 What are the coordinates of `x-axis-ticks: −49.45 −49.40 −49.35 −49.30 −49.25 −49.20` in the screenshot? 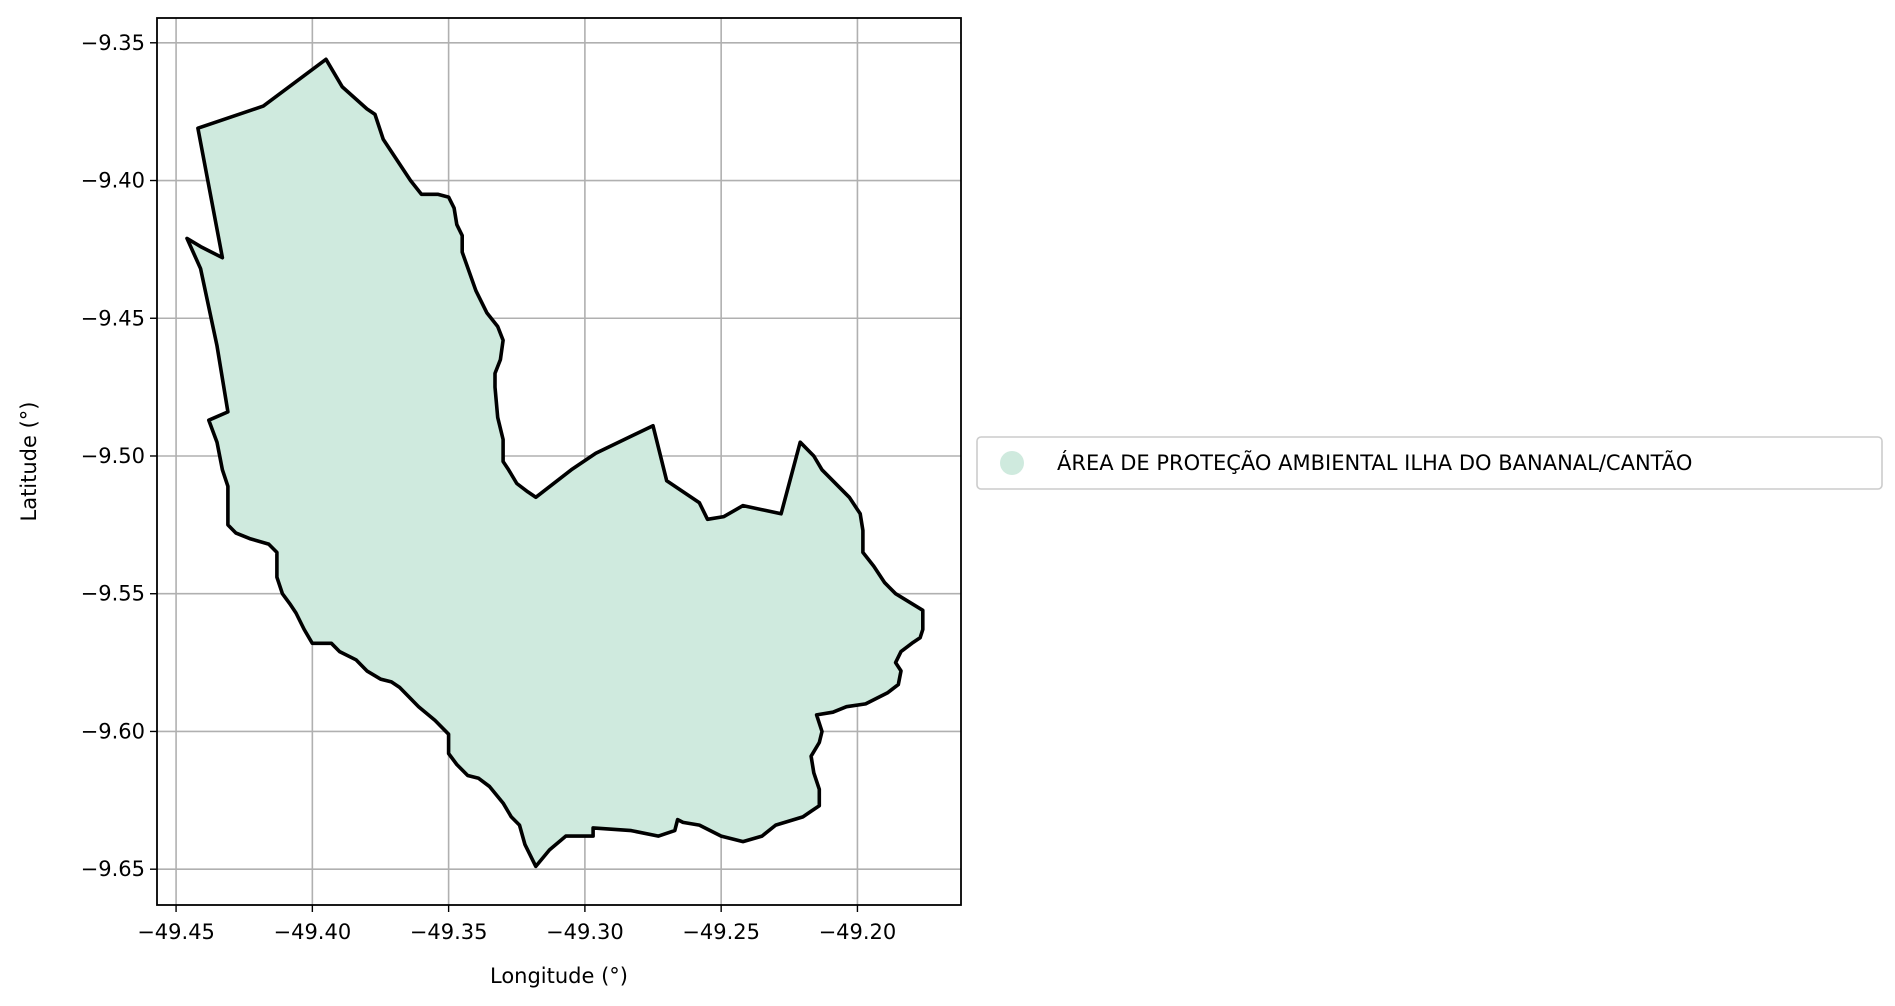 It's located at (516, 924).